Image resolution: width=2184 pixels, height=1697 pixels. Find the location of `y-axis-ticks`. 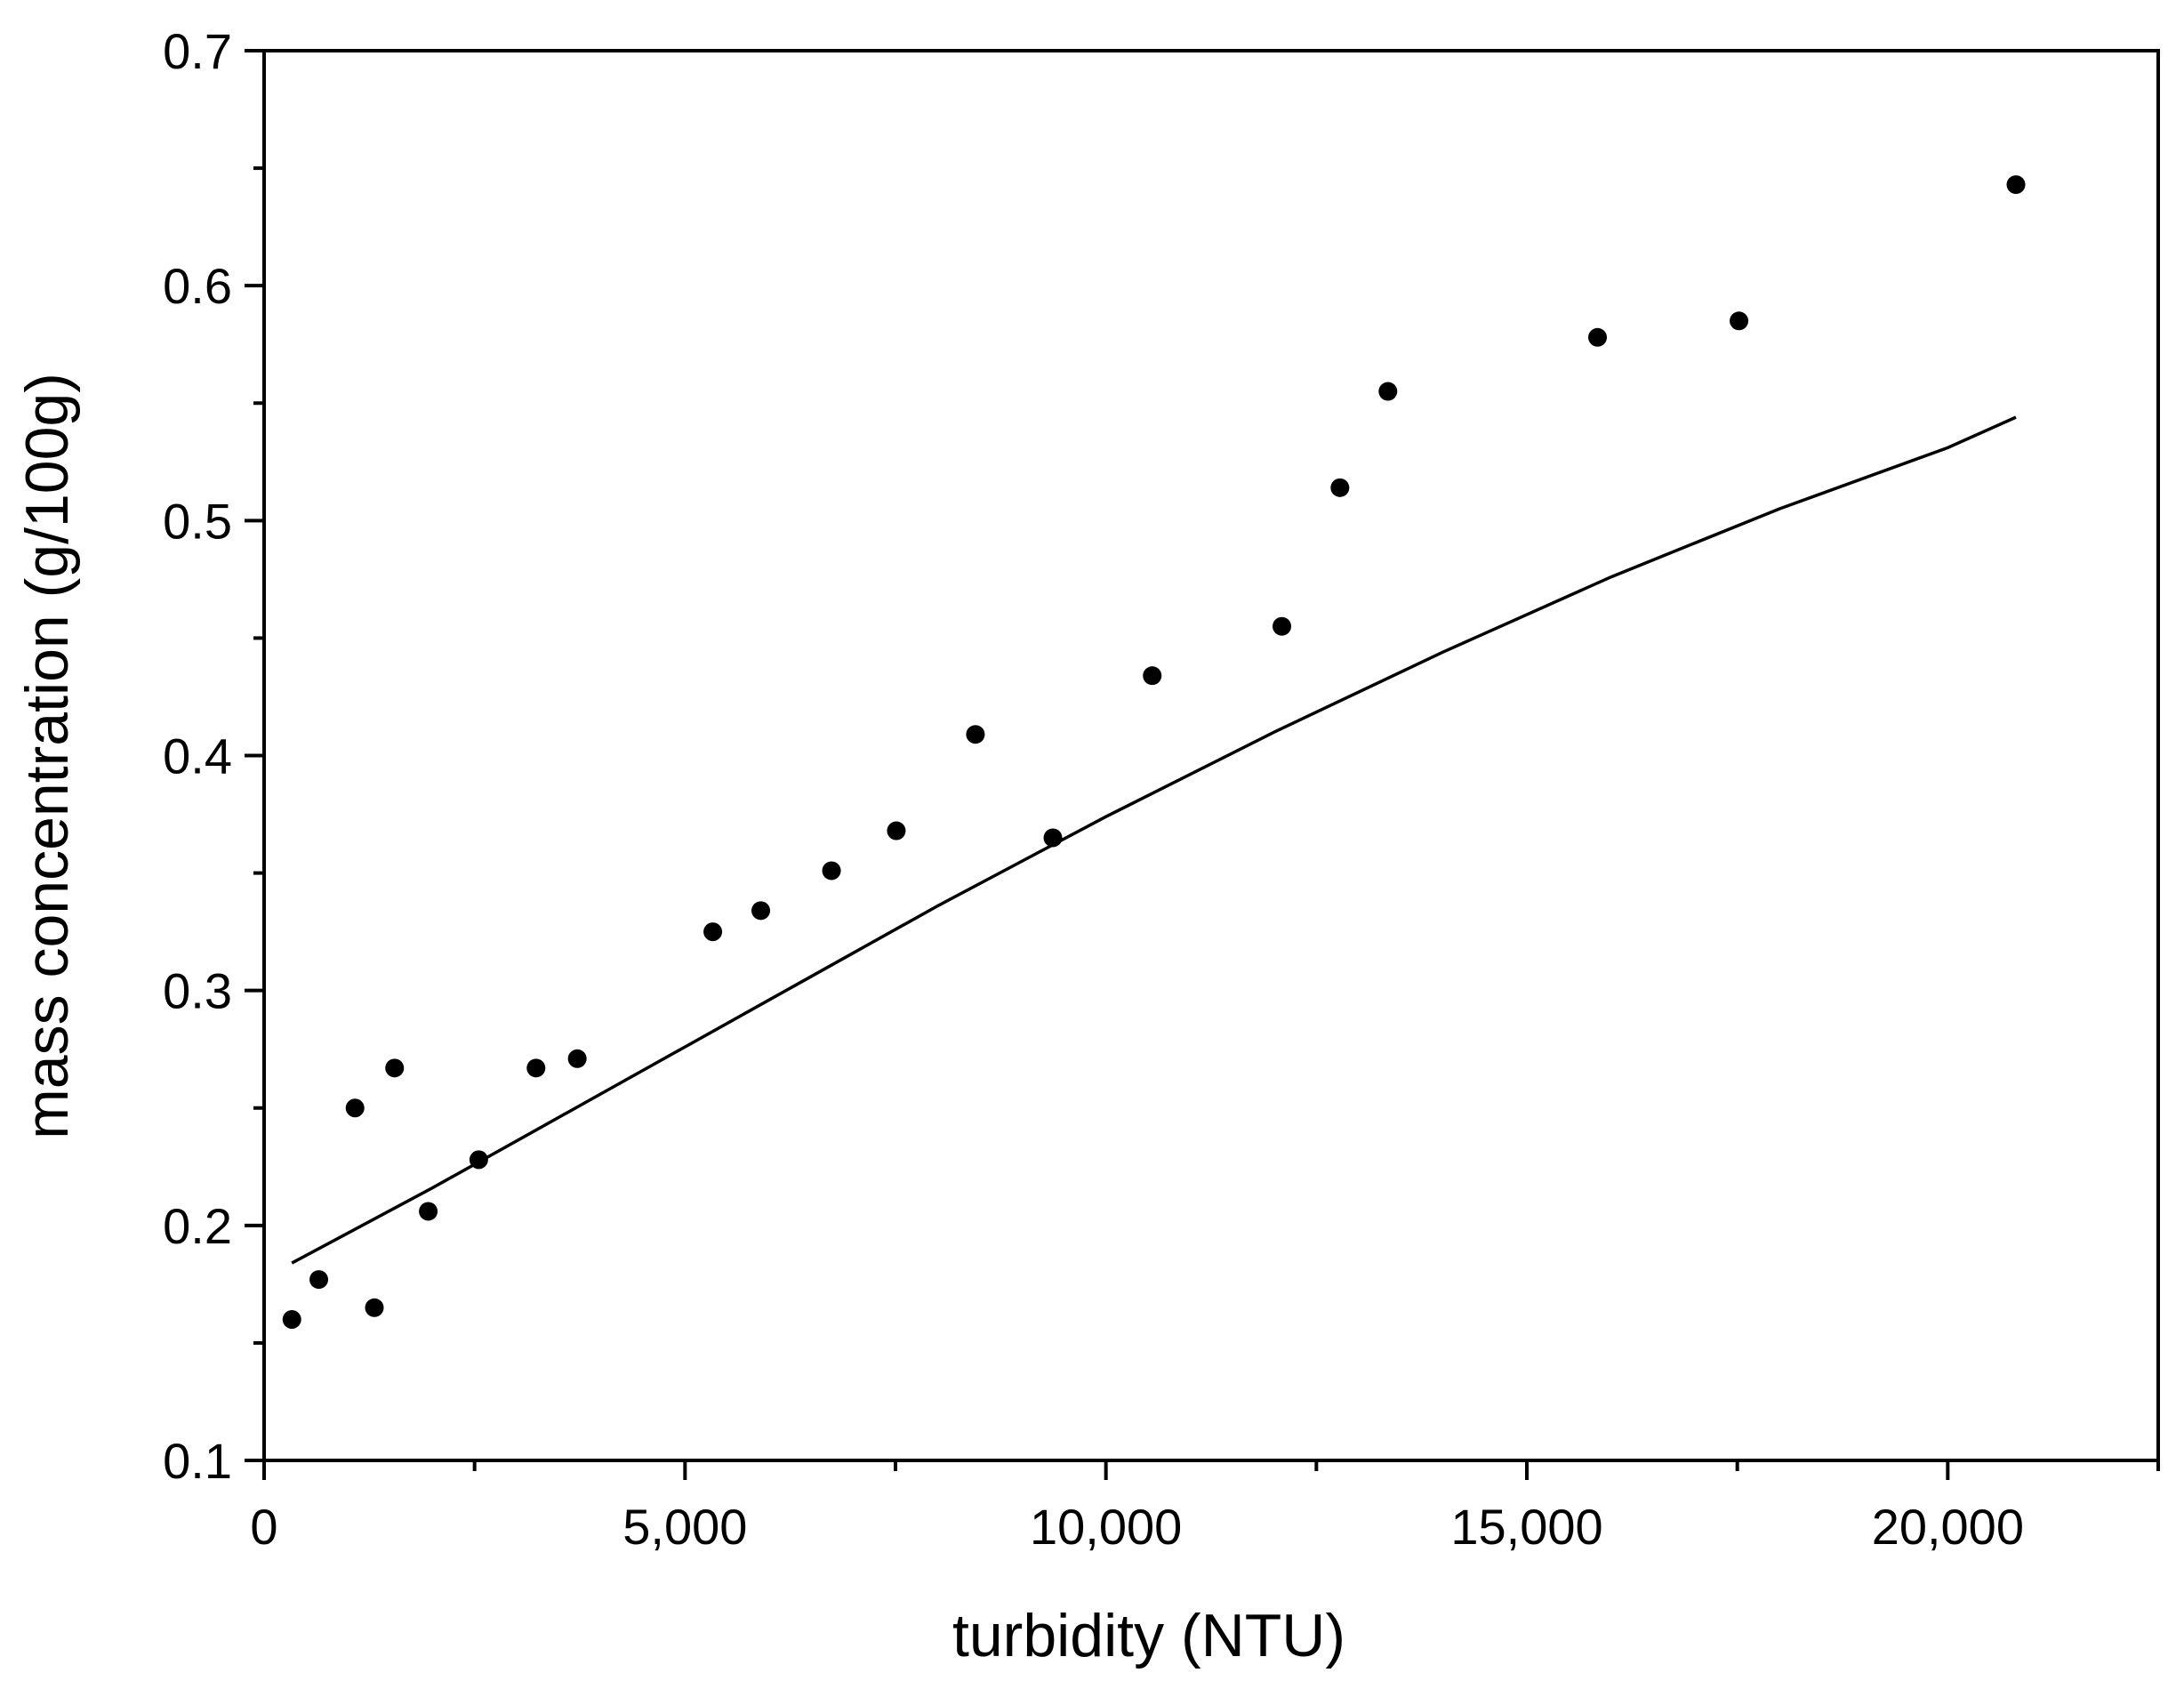

y-axis-ticks is located at coordinates (254, 756).